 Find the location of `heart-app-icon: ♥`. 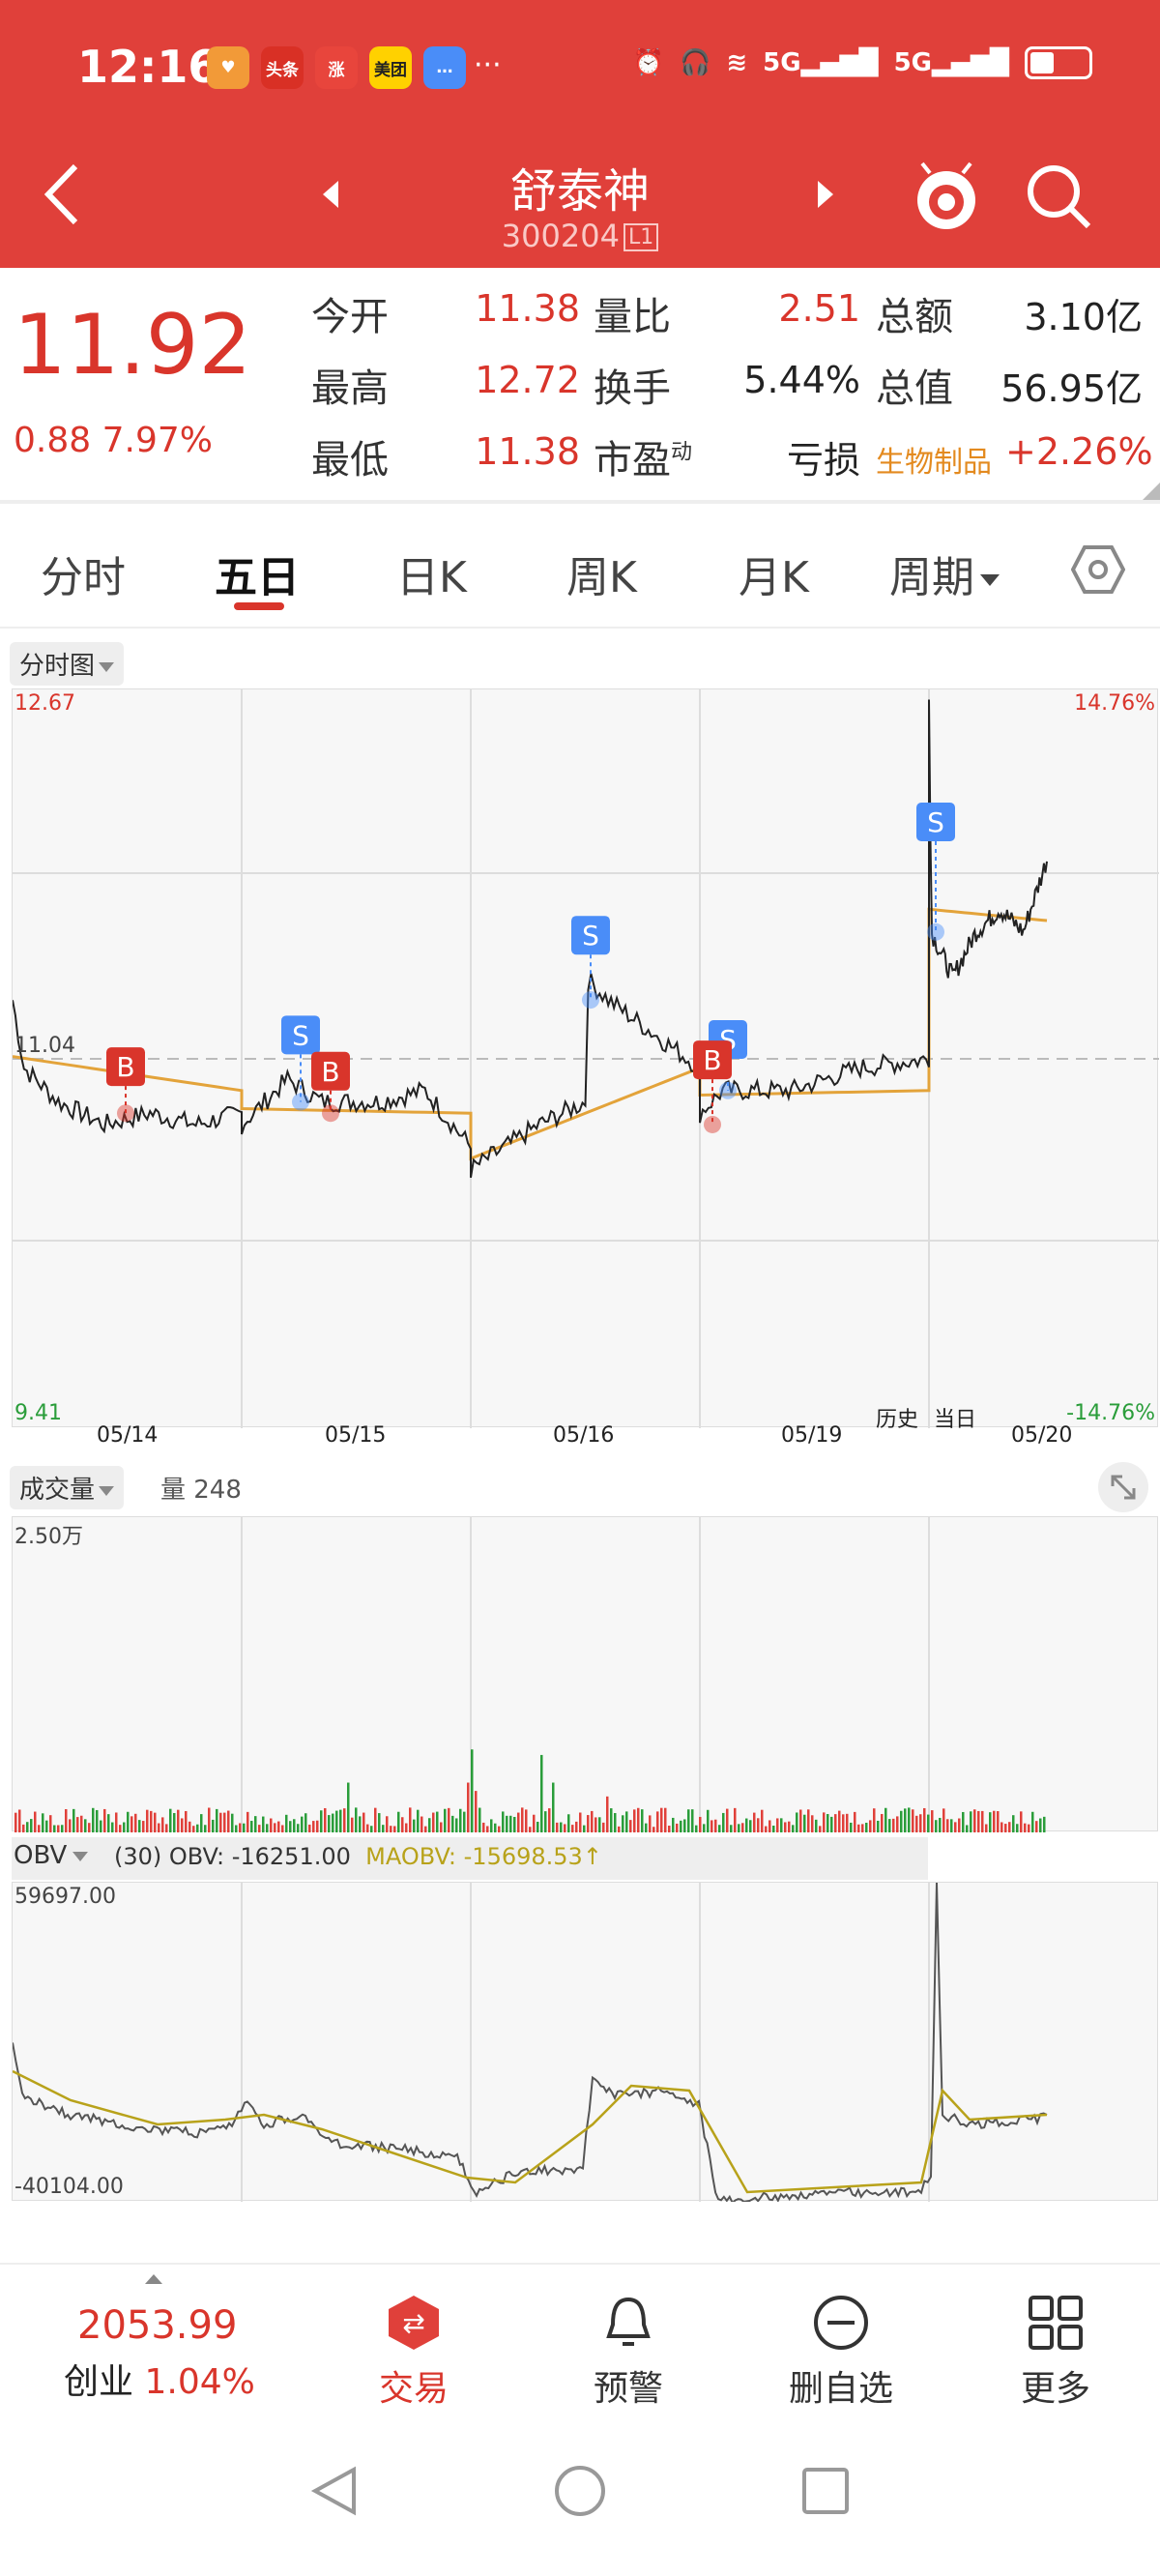

heart-app-icon: ♥ is located at coordinates (228, 67).